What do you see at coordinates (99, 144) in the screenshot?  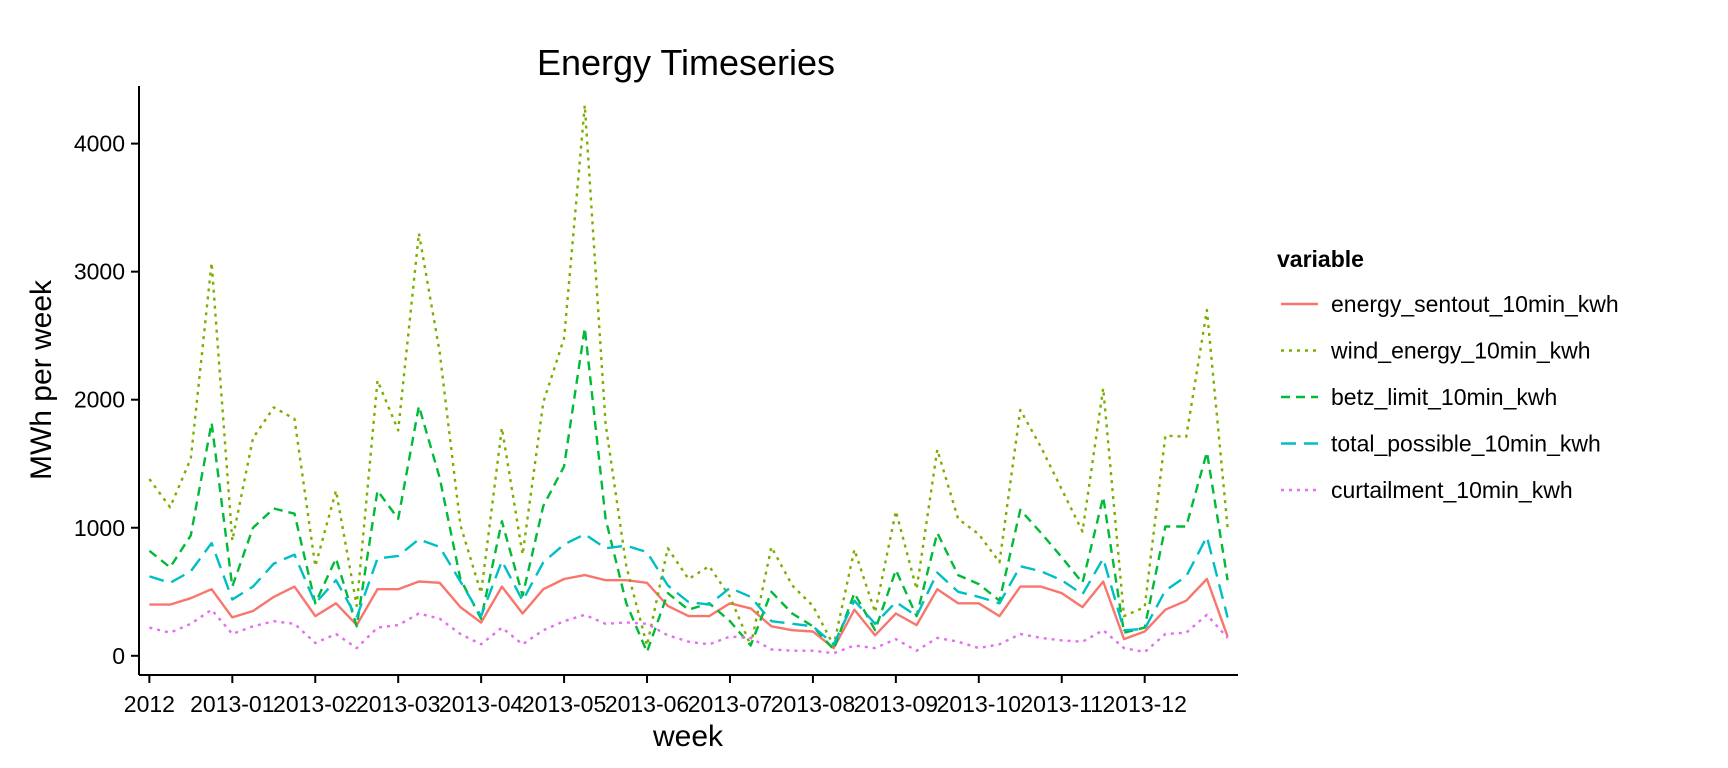 I see `y-tick-label: 4000` at bounding box center [99, 144].